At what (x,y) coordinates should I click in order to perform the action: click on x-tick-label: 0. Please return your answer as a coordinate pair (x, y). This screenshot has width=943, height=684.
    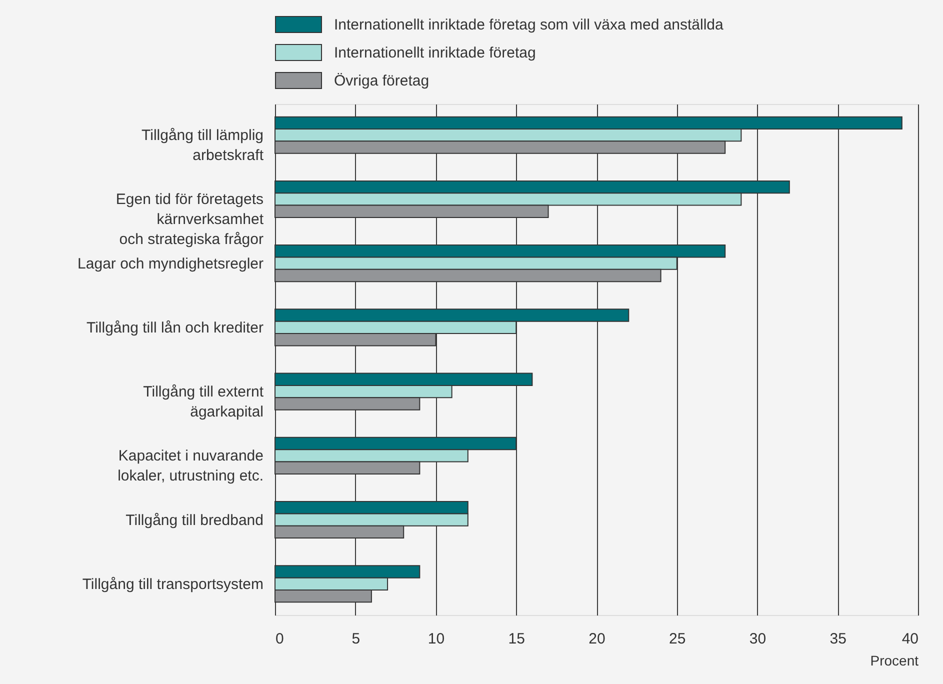
    Looking at the image, I should click on (280, 639).